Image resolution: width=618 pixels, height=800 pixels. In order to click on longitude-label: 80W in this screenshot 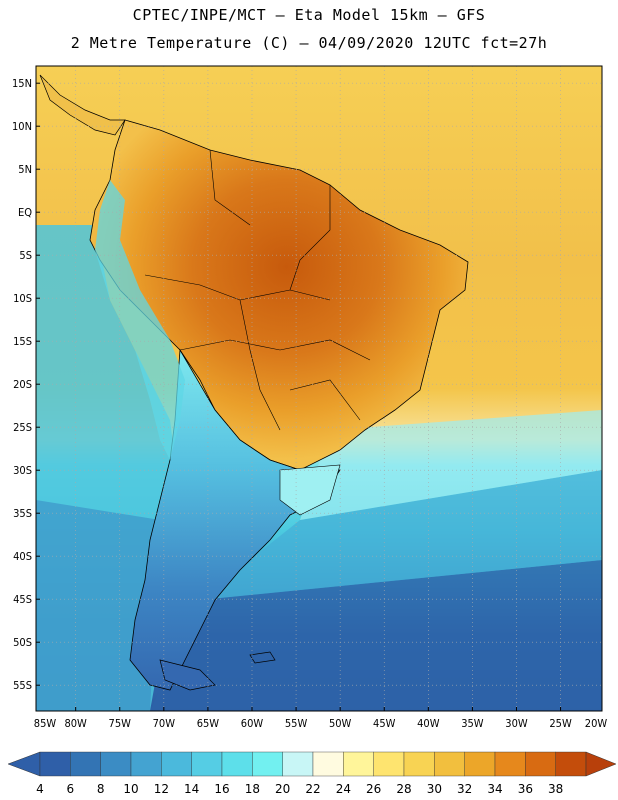, I will do `click(75, 723)`.